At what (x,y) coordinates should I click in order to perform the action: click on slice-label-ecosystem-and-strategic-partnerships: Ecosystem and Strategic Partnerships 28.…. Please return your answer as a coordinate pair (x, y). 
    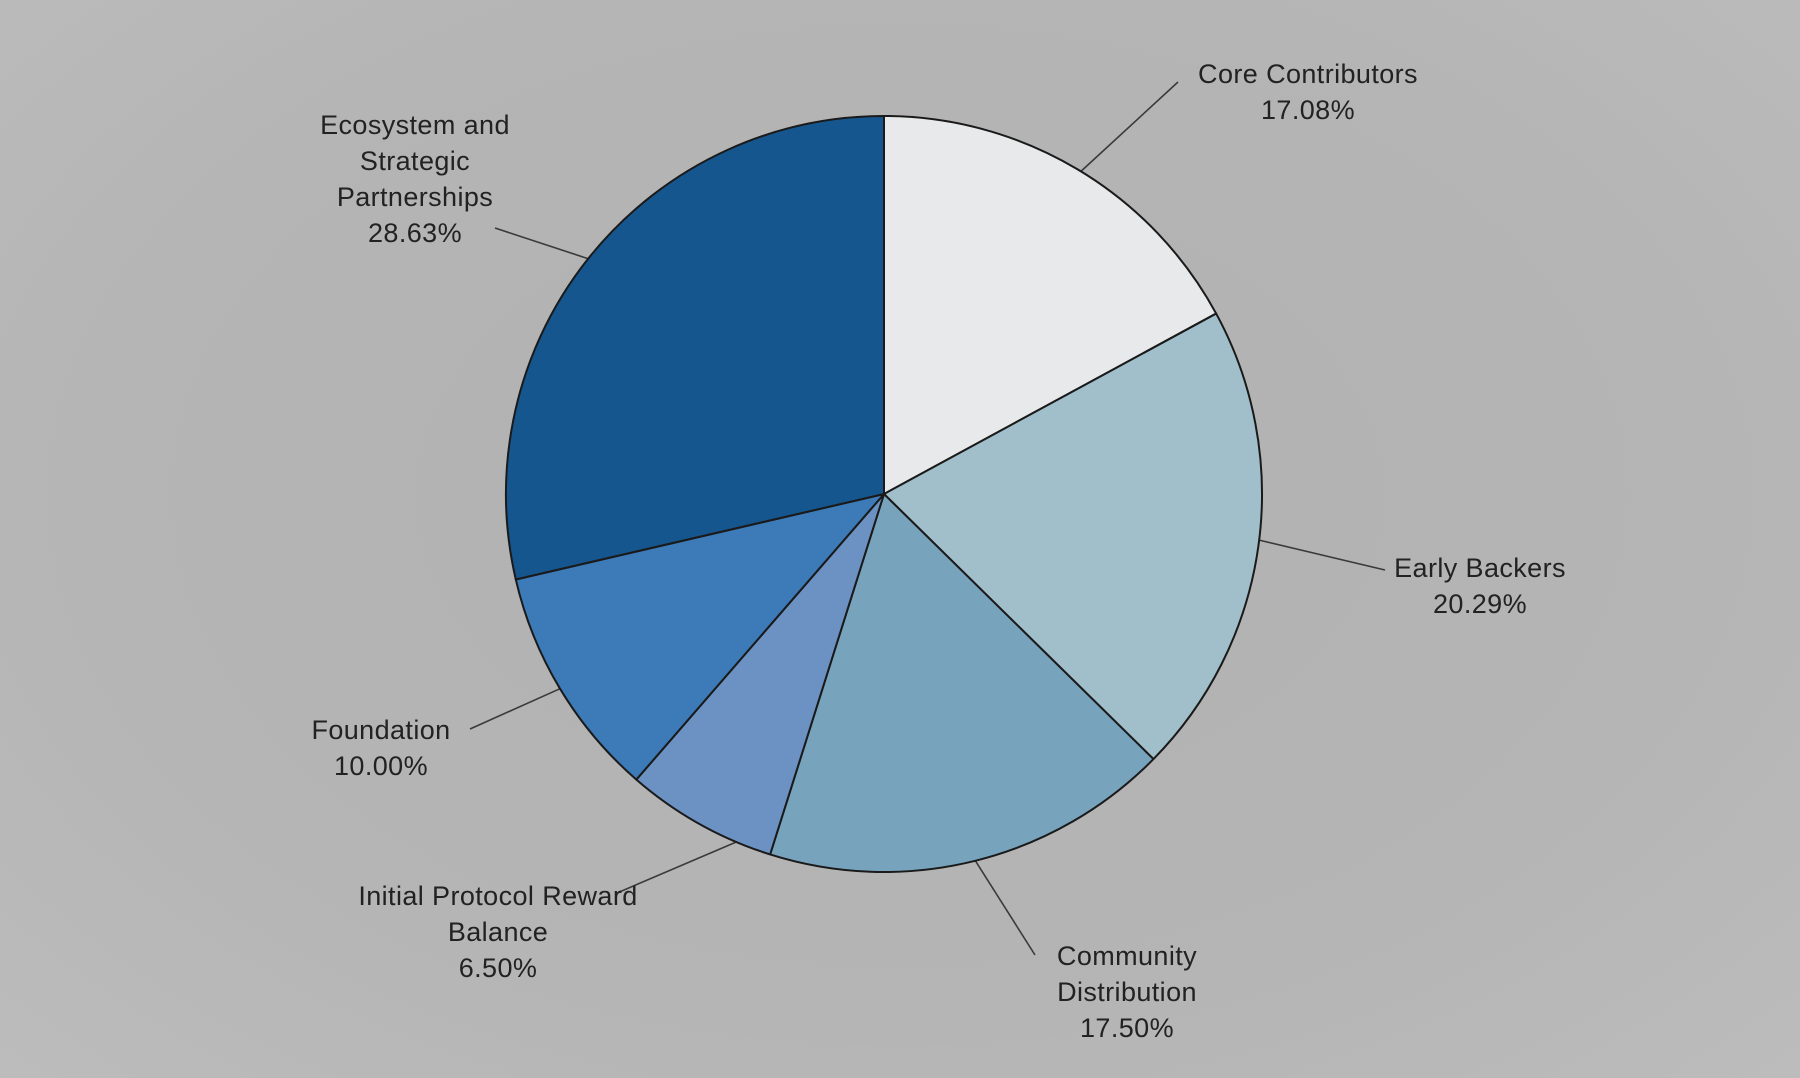
    Looking at the image, I should click on (415, 179).